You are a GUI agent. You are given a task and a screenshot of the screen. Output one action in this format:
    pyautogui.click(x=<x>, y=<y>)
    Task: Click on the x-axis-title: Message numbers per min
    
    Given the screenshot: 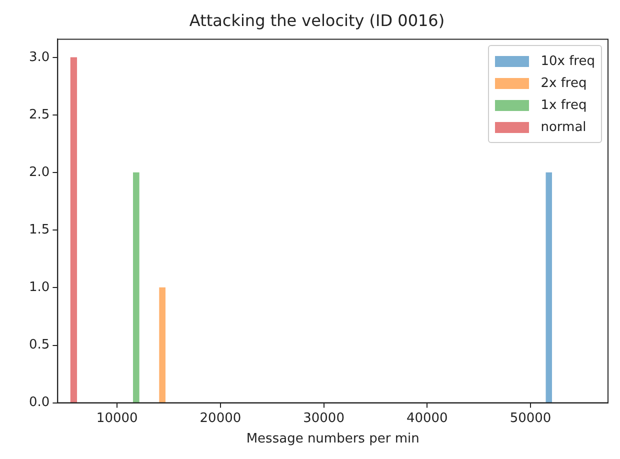 What is the action you would take?
    pyautogui.click(x=333, y=439)
    